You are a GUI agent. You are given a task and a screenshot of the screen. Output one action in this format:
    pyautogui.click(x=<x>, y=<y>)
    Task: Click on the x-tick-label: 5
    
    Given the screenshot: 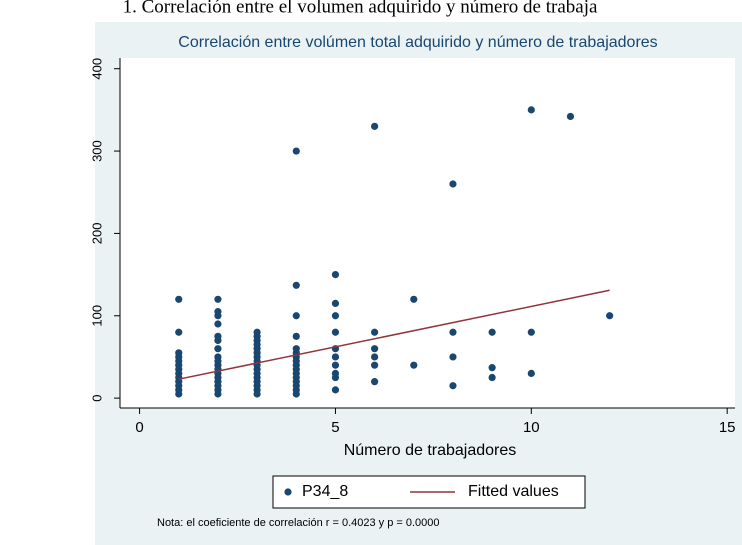 What is the action you would take?
    pyautogui.click(x=335, y=427)
    